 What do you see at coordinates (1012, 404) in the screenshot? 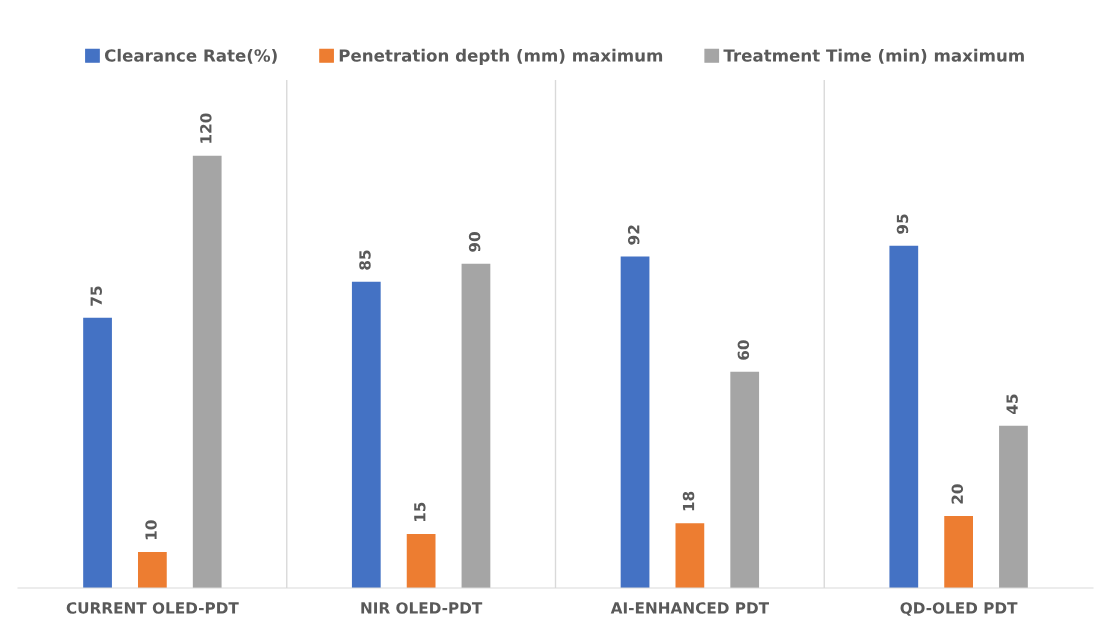
I see `data-label: 45` at bounding box center [1012, 404].